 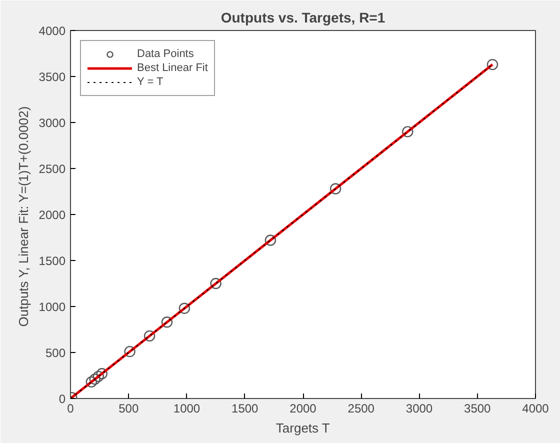 What do you see at coordinates (70, 409) in the screenshot?
I see `x-tick-label: 0` at bounding box center [70, 409].